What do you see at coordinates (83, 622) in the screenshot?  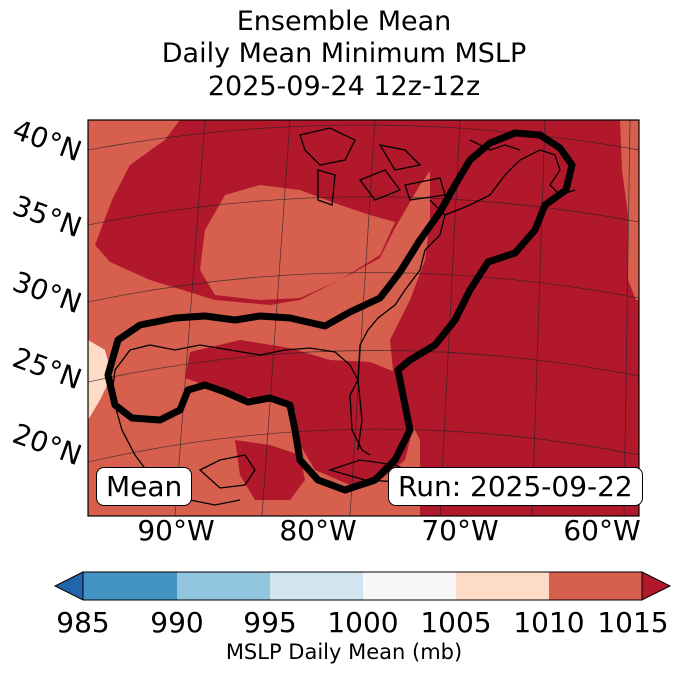 I see `colorbar-tick: 985` at bounding box center [83, 622].